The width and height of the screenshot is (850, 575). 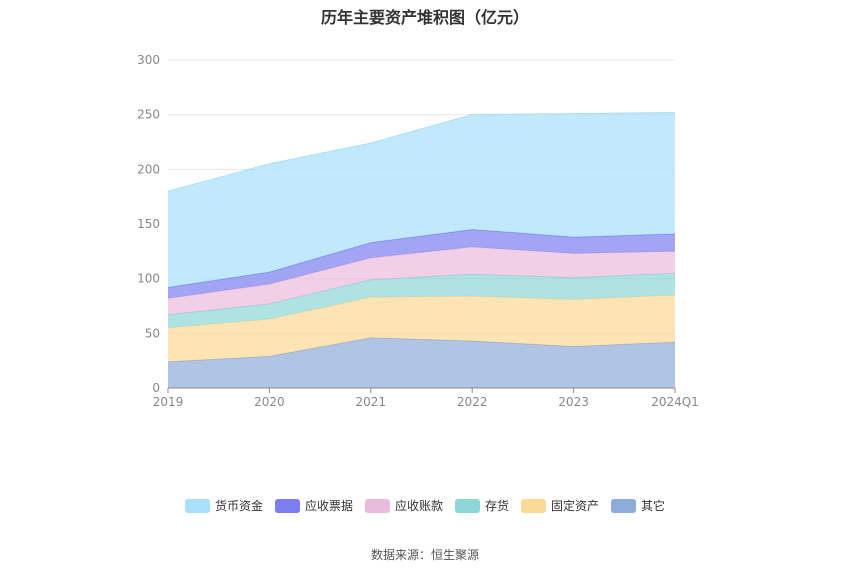 I want to click on x-tick-label: 2019, so click(x=168, y=402).